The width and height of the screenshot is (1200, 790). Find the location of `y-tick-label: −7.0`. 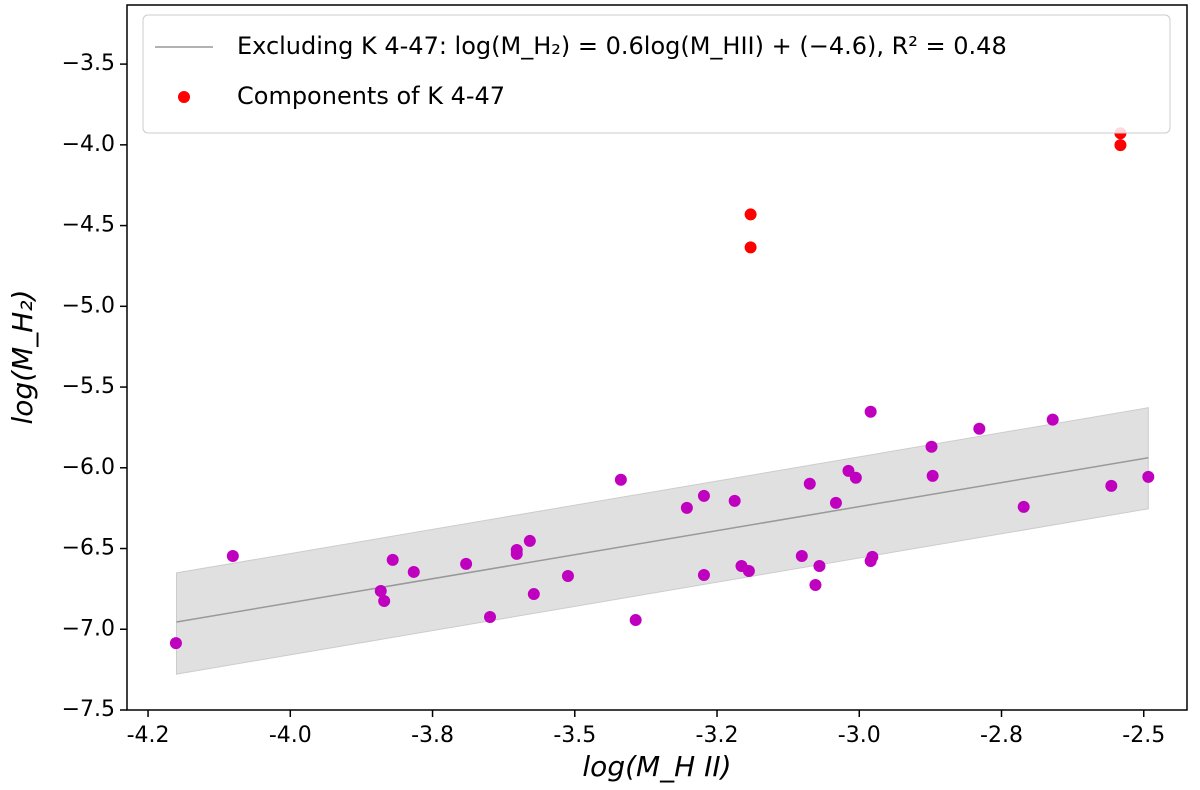

y-tick-label: −7.0 is located at coordinates (88, 628).